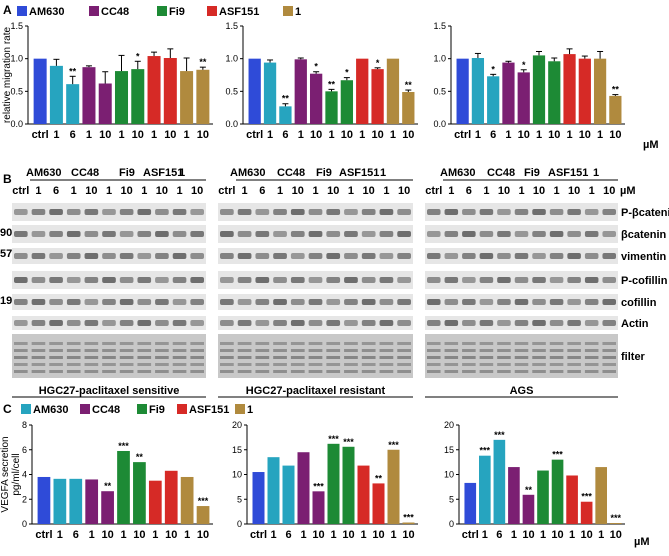 This screenshot has width=669, height=556. I want to click on blot-lane-label: ctrl, so click(20, 191).